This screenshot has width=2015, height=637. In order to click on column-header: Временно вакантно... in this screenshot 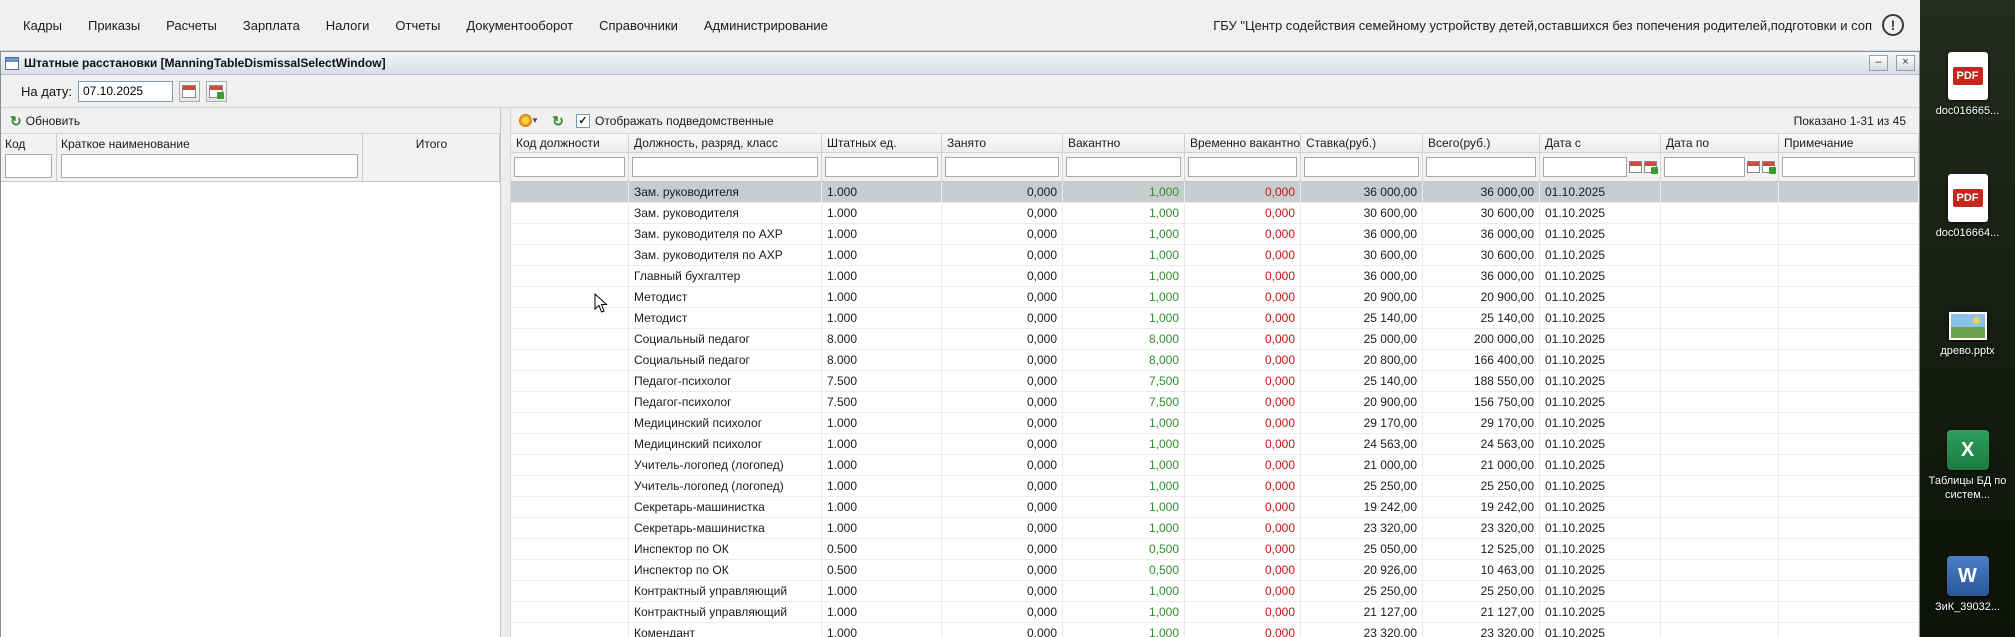, I will do `click(1243, 143)`.